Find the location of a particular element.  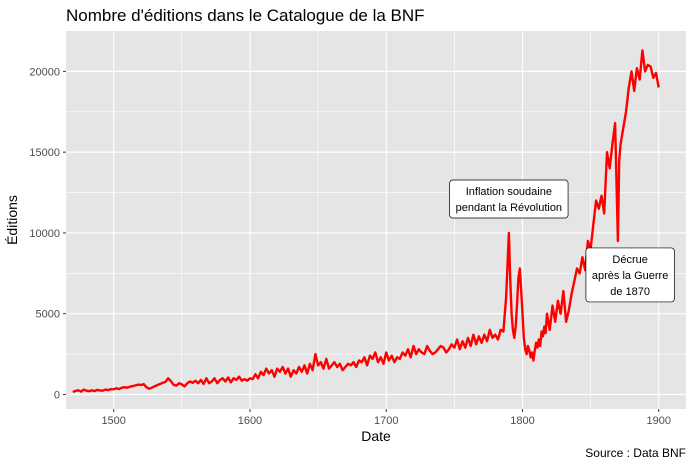

y-axis-ticks: 0 5000 10000 15000 20000 is located at coordinates (47, 233).